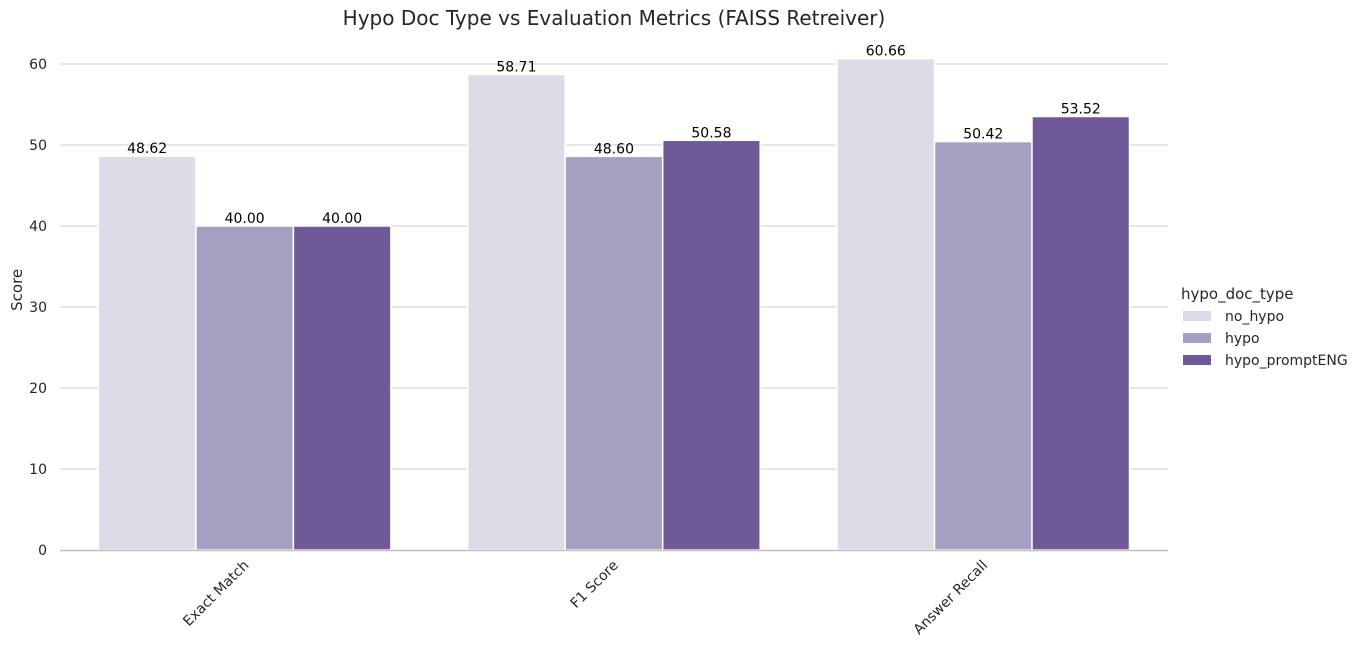  Describe the element at coordinates (886, 52) in the screenshot. I see `data-label: 60.66` at that location.